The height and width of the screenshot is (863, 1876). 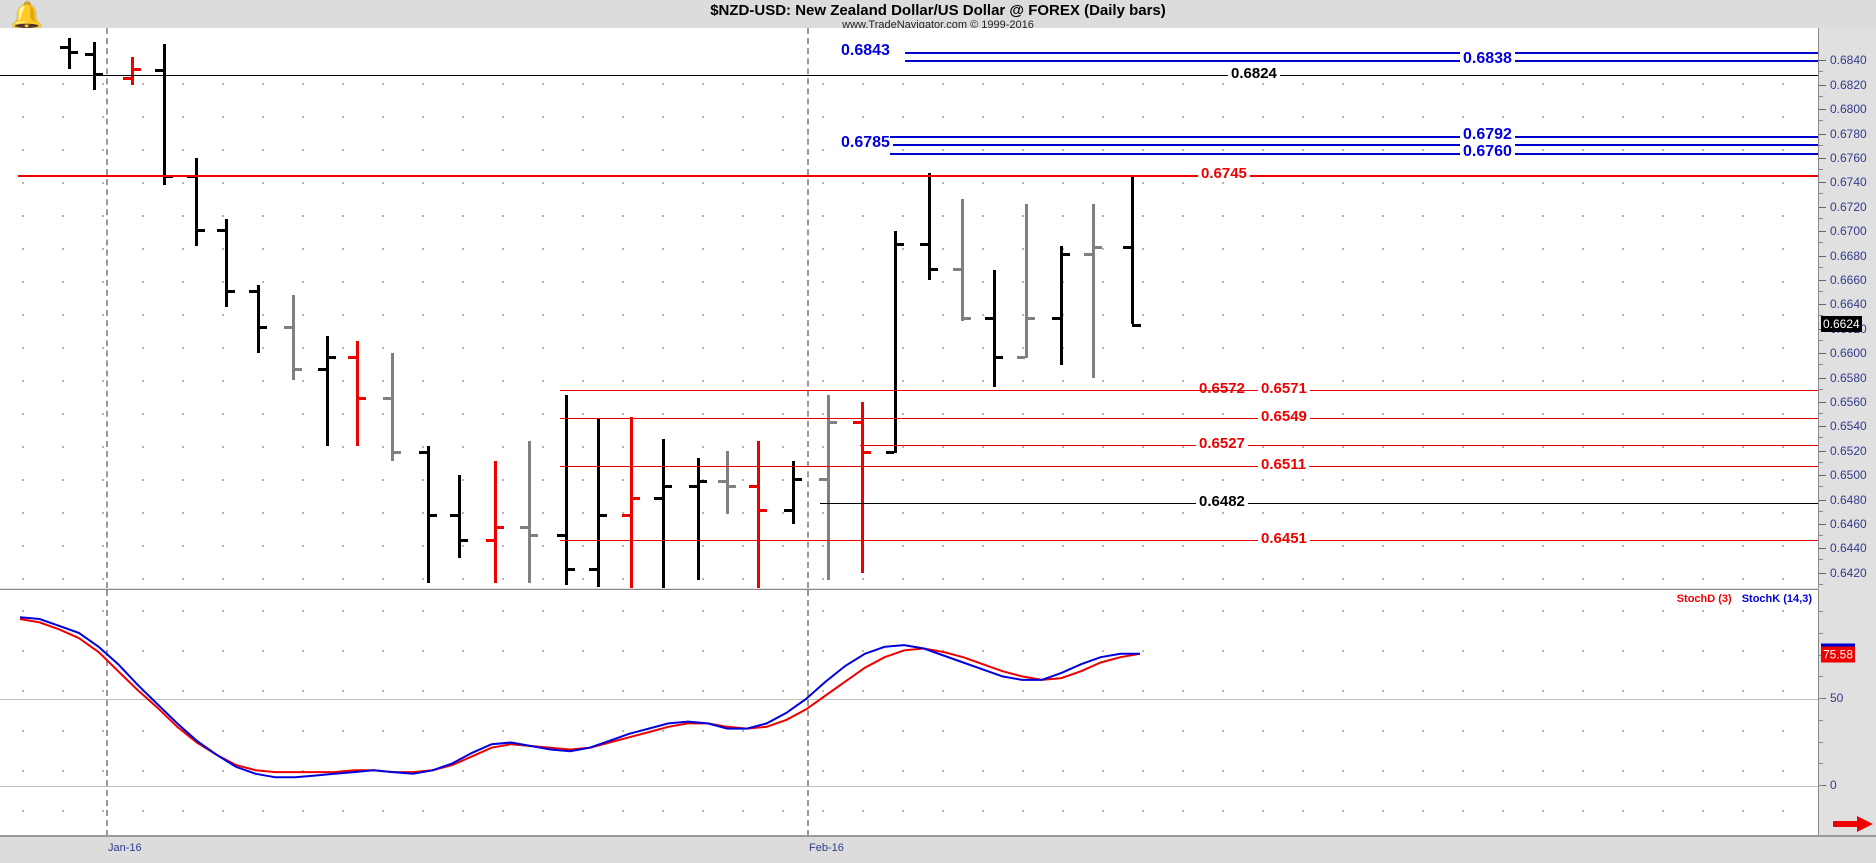 What do you see at coordinates (1222, 501) in the screenshot?
I see `price-level-label: 0.6482` at bounding box center [1222, 501].